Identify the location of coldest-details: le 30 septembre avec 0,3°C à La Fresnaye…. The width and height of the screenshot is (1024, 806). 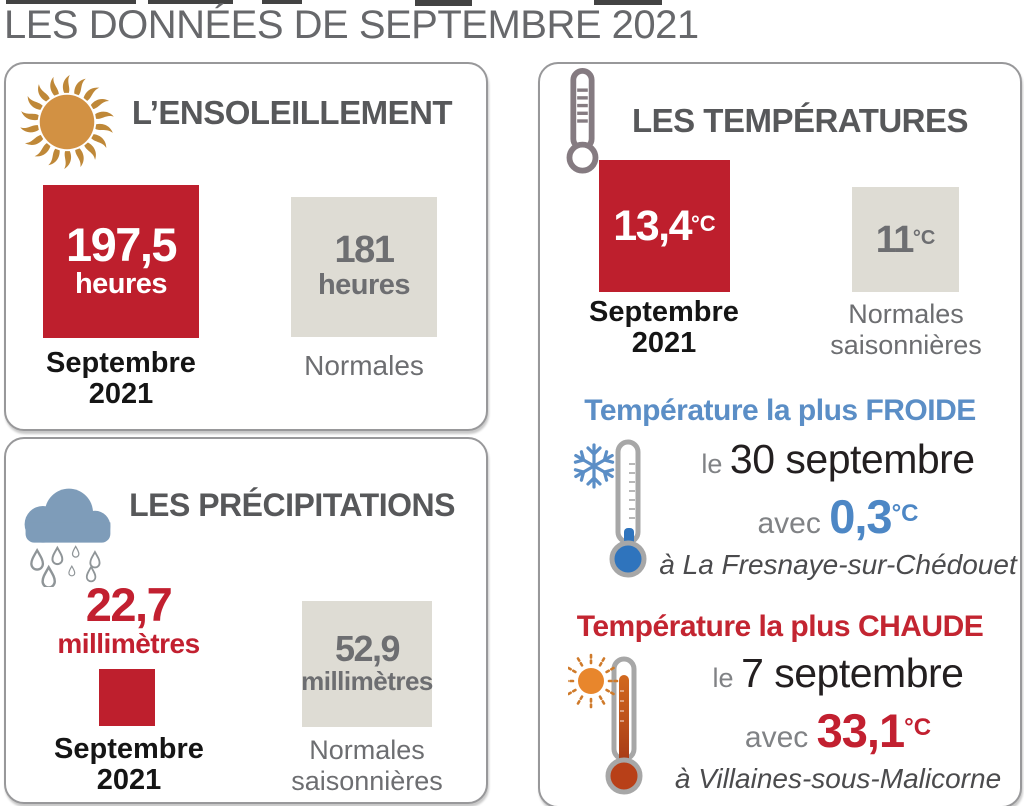
(838, 508).